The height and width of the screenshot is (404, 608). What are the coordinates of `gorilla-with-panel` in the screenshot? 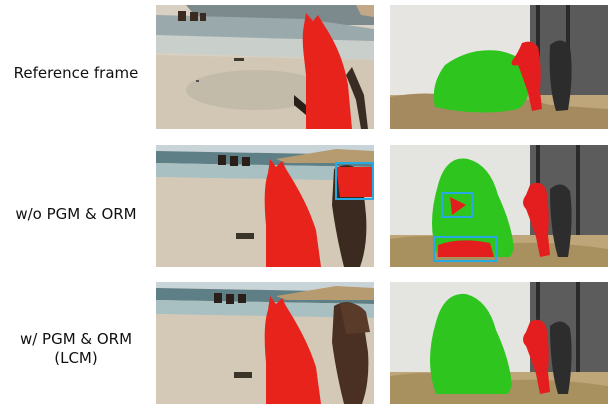 It's located at (499, 343).